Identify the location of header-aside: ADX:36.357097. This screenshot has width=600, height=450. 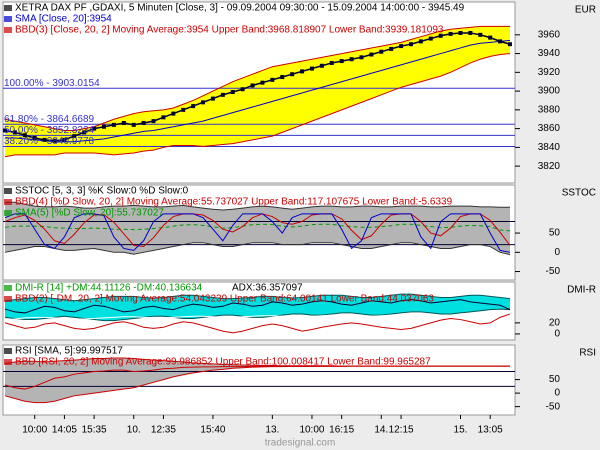
(267, 288).